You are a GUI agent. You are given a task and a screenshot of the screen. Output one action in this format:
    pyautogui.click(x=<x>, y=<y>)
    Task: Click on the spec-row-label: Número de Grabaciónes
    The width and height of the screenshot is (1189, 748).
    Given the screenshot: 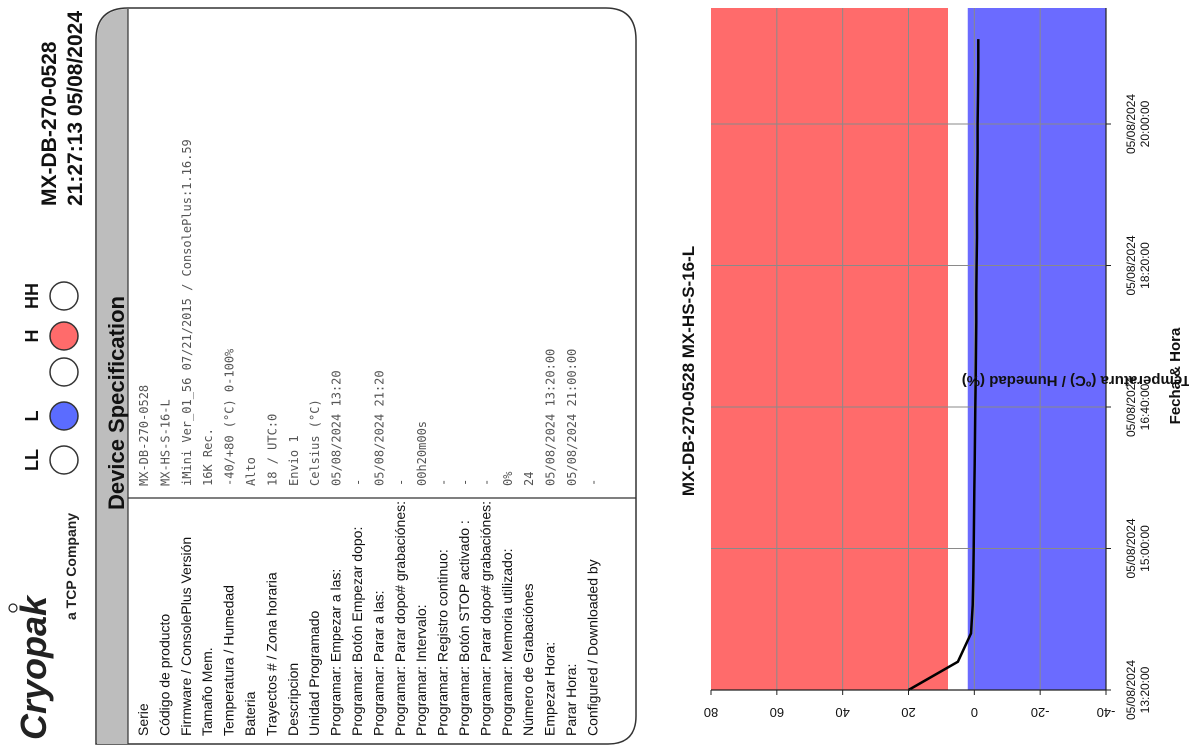 What is the action you would take?
    pyautogui.click(x=528, y=659)
    